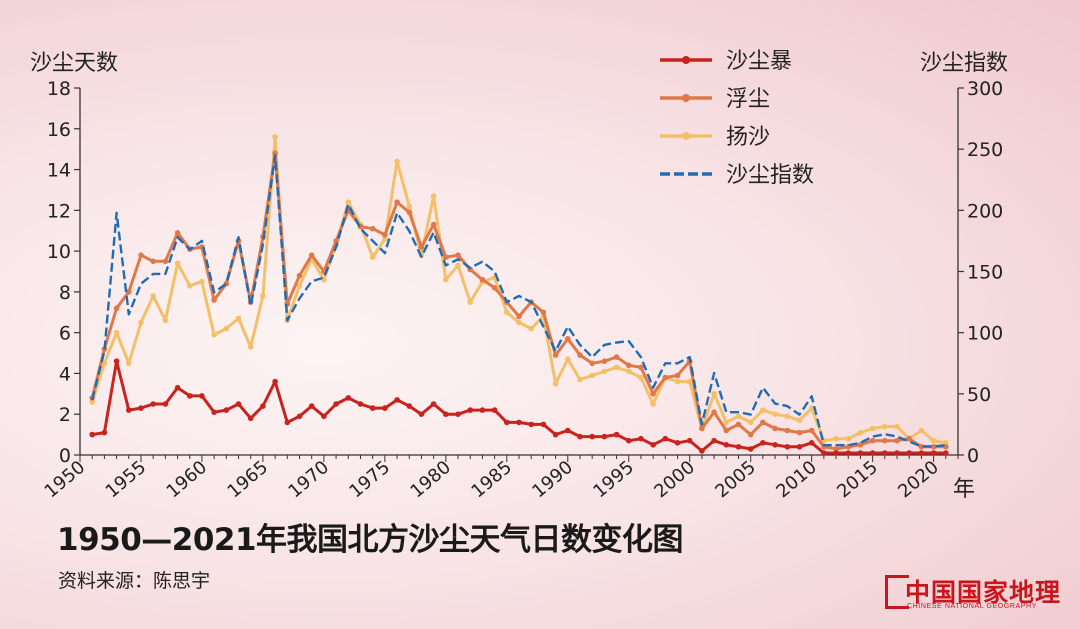  What do you see at coordinates (613, 480) in the screenshot?
I see `x-tick-label: 1995` at bounding box center [613, 480].